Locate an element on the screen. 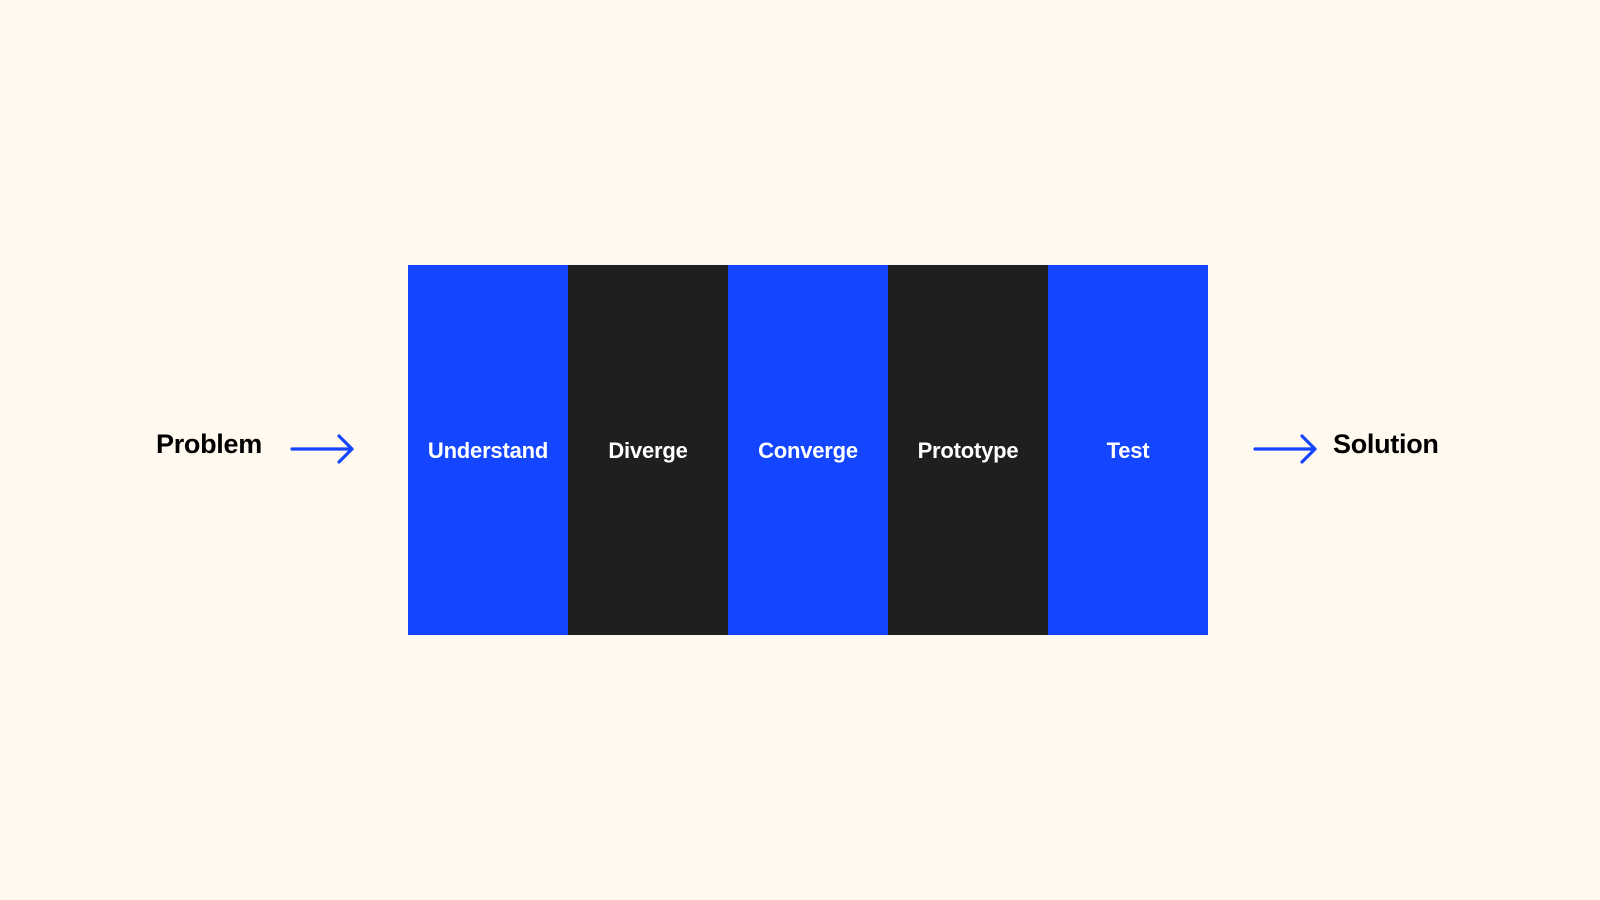  phase-diverge: Diverge is located at coordinates (648, 450).